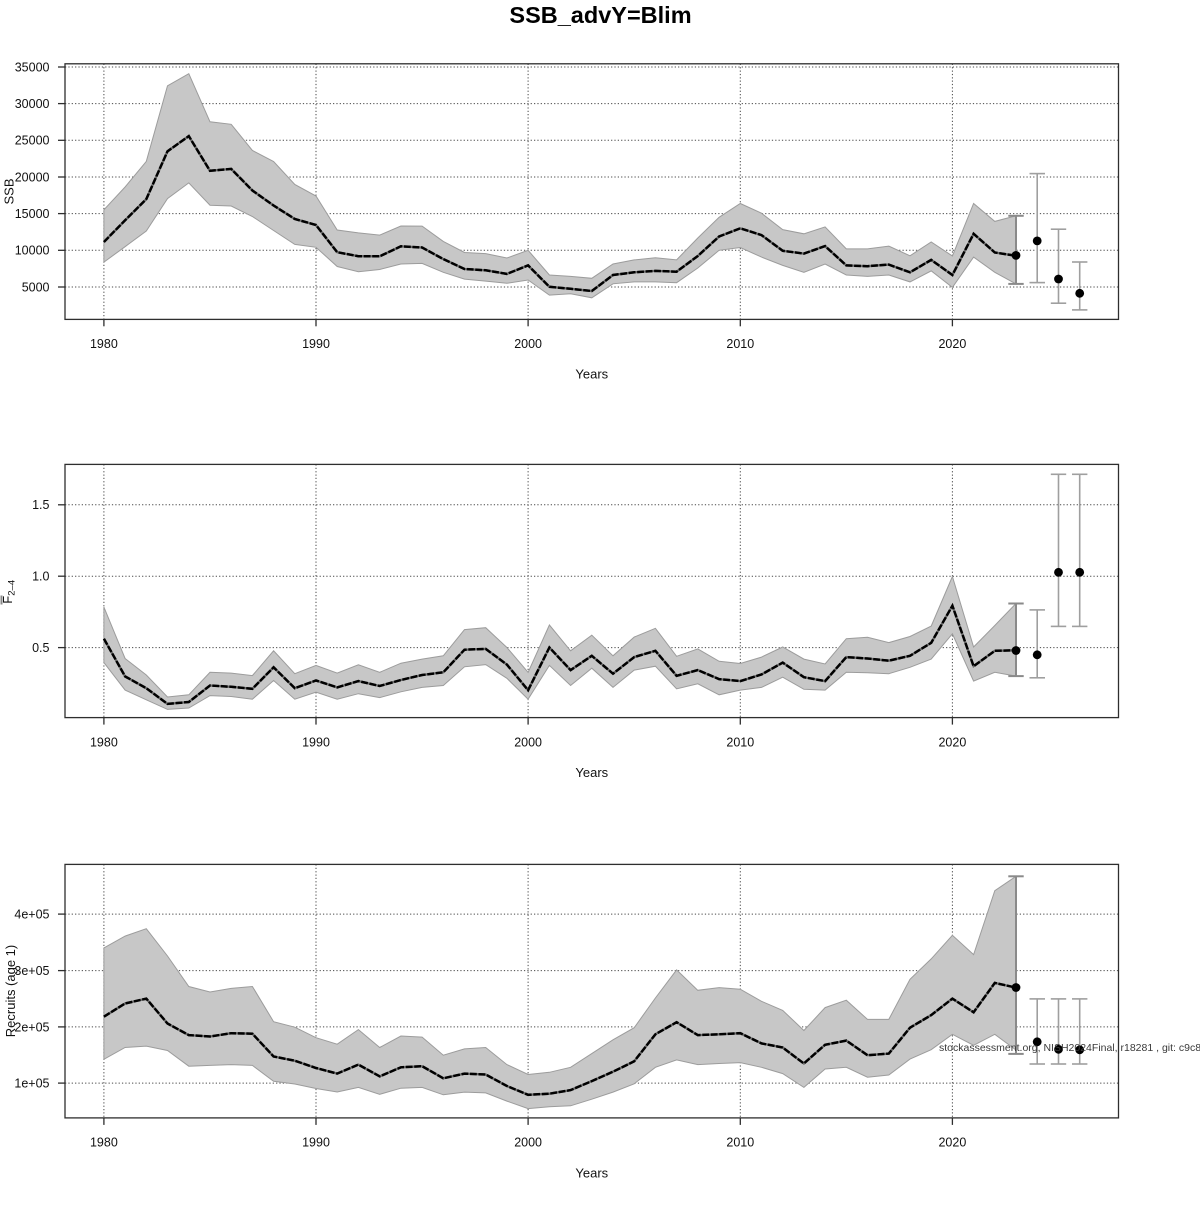 Image resolution: width=1200 pixels, height=1205 pixels. I want to click on svg-text: 3e+05, so click(31, 971).